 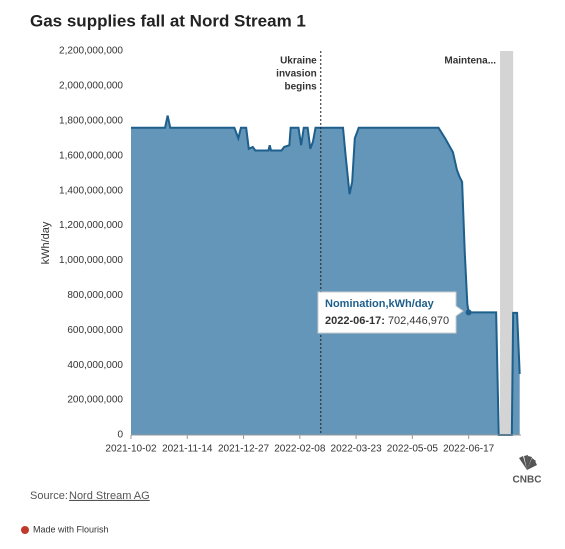 I want to click on y-axis-label: kWh/day, so click(x=46, y=242).